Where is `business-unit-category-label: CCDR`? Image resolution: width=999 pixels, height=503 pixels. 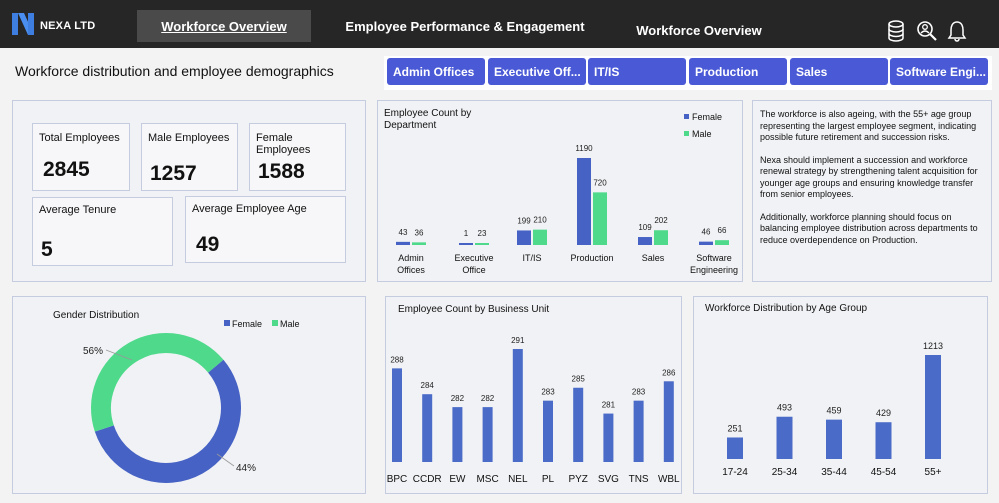 business-unit-category-label: CCDR is located at coordinates (427, 479).